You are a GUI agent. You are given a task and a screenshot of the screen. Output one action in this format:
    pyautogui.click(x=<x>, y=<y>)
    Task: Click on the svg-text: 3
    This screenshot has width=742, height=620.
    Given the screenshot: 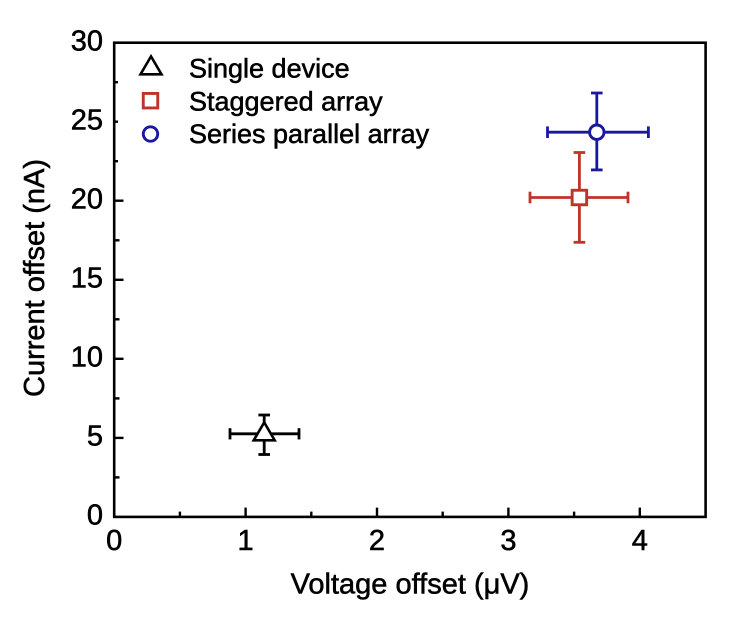 What is the action you would take?
    pyautogui.click(x=508, y=541)
    